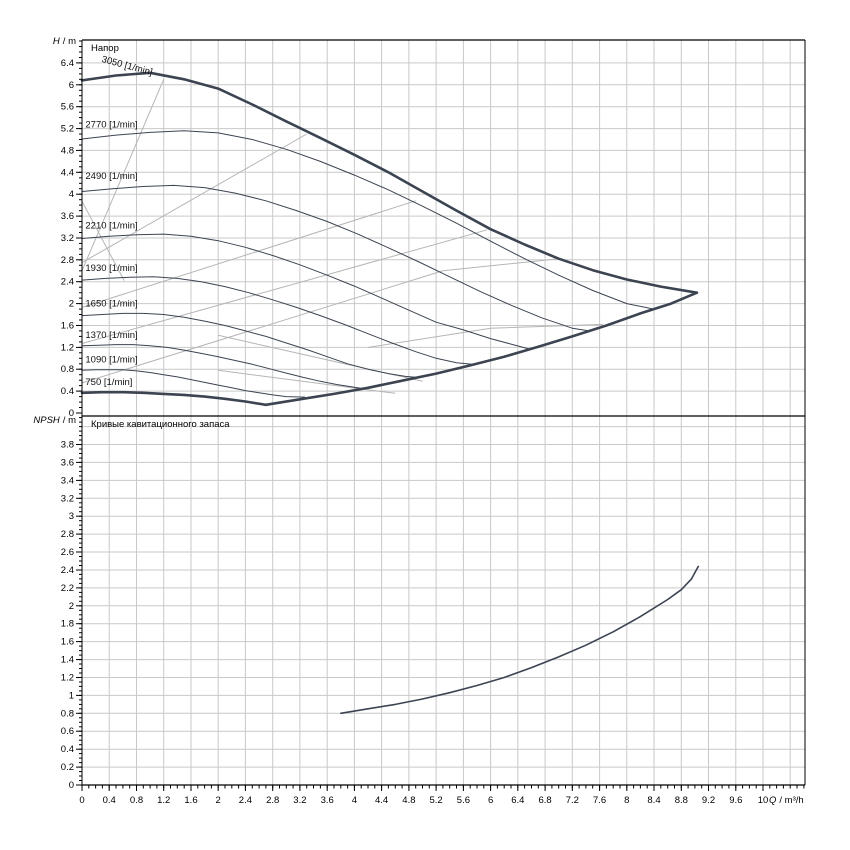 The height and width of the screenshot is (850, 850). I want to click on npsh-tick-label: 2.2, so click(67, 588).